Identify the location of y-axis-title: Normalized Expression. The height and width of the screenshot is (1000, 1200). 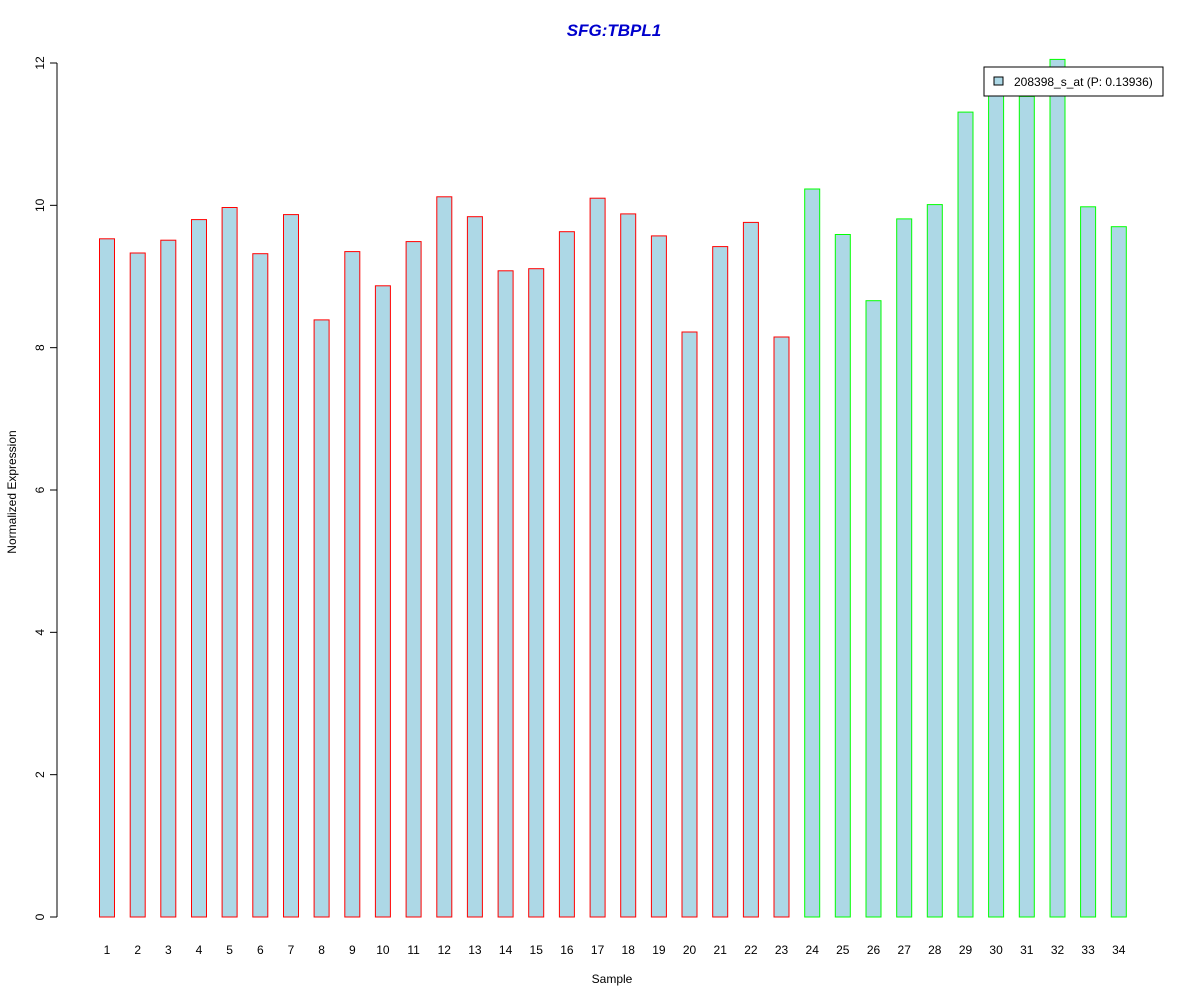
(12, 491).